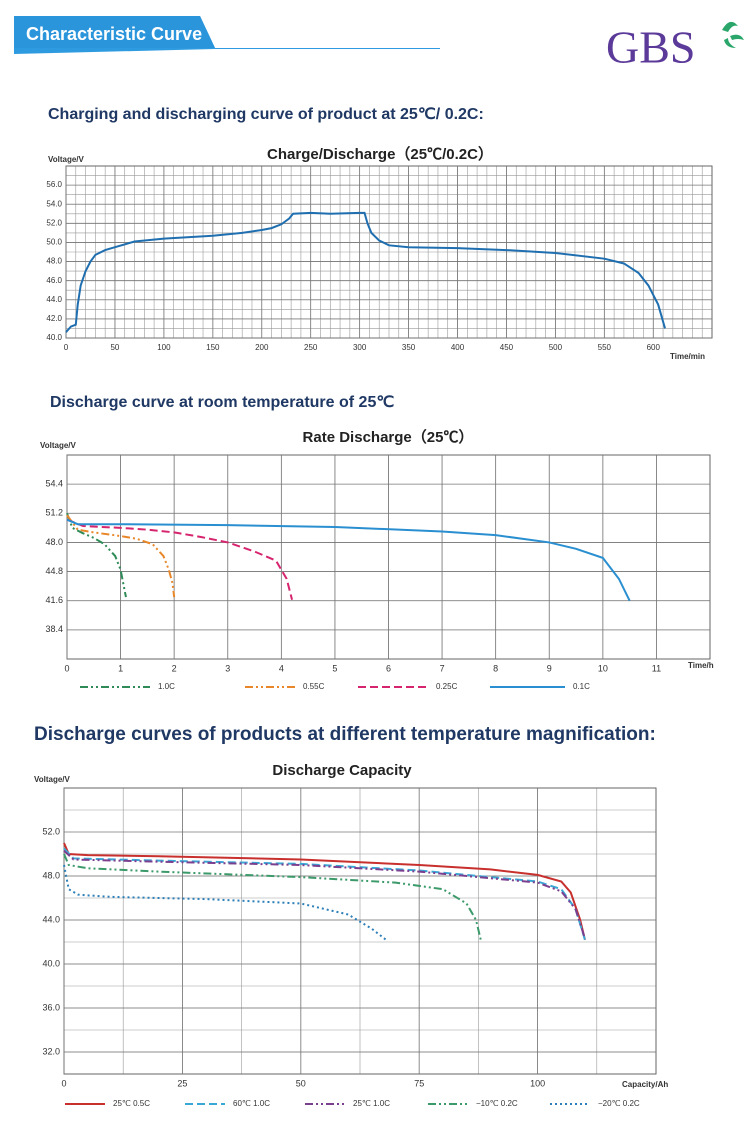 The height and width of the screenshot is (1129, 750). What do you see at coordinates (281, 668) in the screenshot?
I see `x-tick-label: 4` at bounding box center [281, 668].